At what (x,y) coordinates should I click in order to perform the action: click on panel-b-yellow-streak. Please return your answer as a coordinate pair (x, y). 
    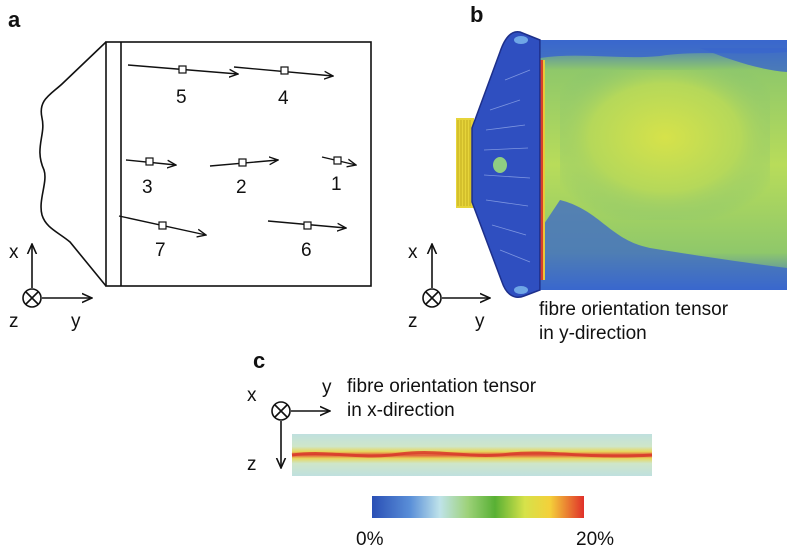
    Looking at the image, I should click on (544, 170).